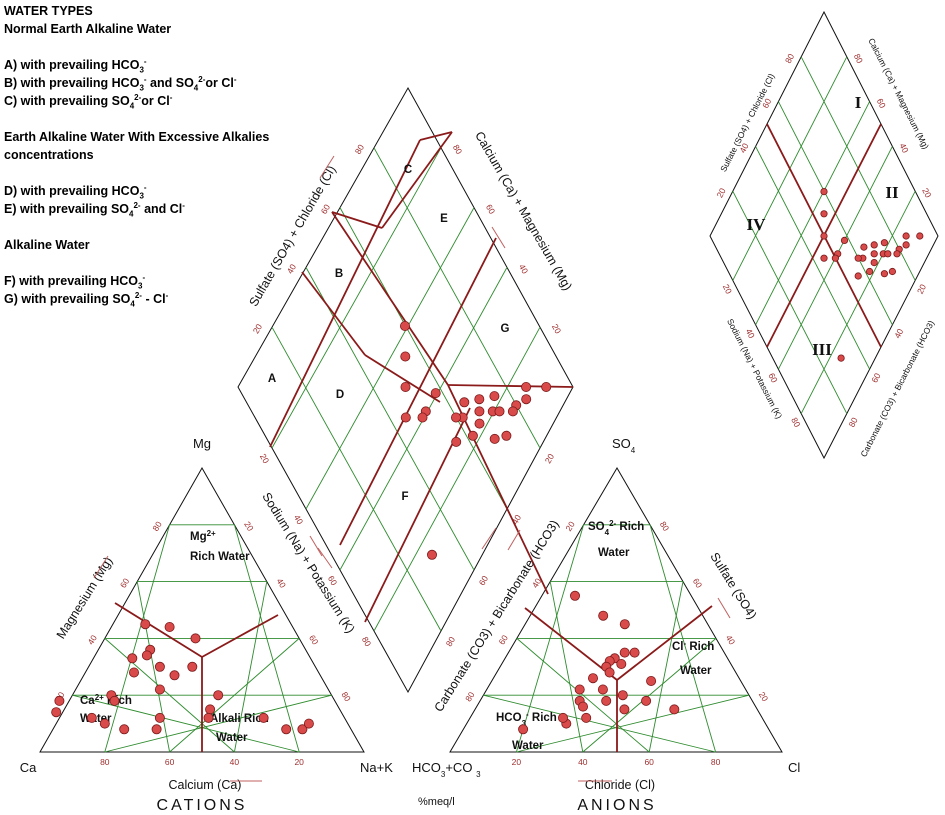  Describe the element at coordinates (93, 640) in the screenshot. I see `cations-left-tick: 40` at that location.